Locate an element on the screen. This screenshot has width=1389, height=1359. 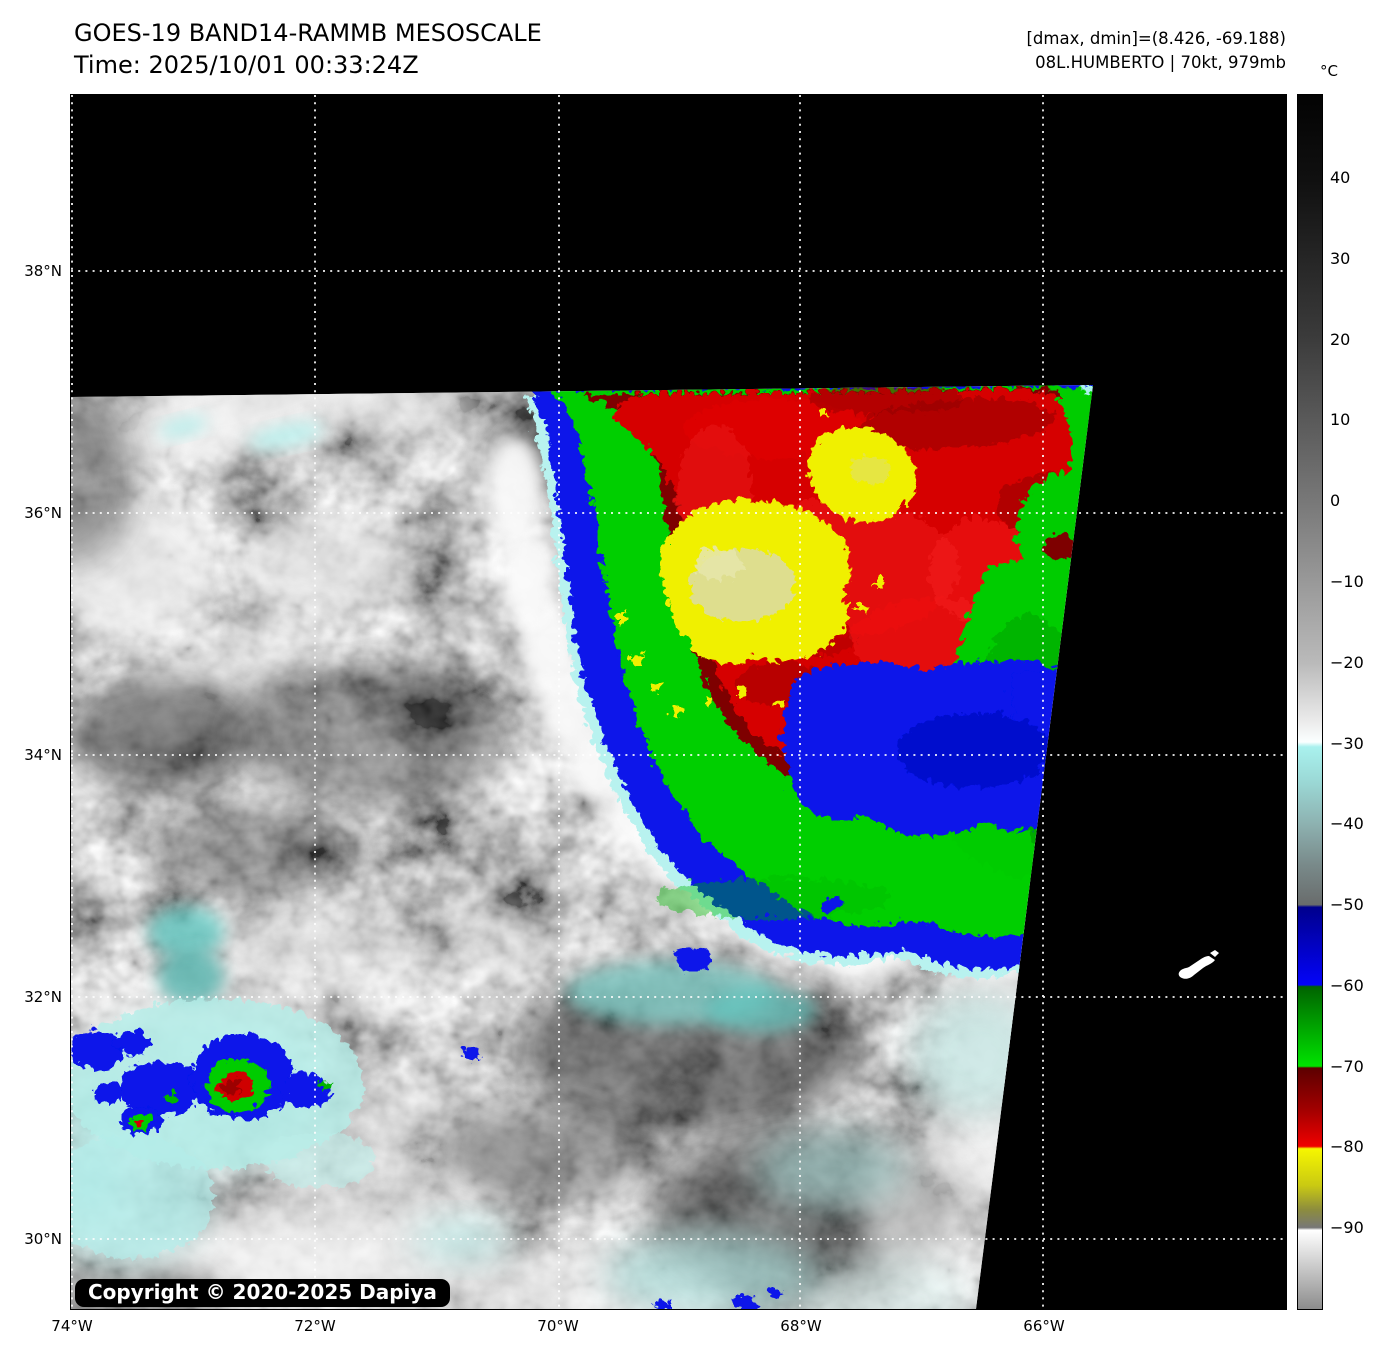
cb-tick-neg50: −50 is located at coordinates (1347, 904).